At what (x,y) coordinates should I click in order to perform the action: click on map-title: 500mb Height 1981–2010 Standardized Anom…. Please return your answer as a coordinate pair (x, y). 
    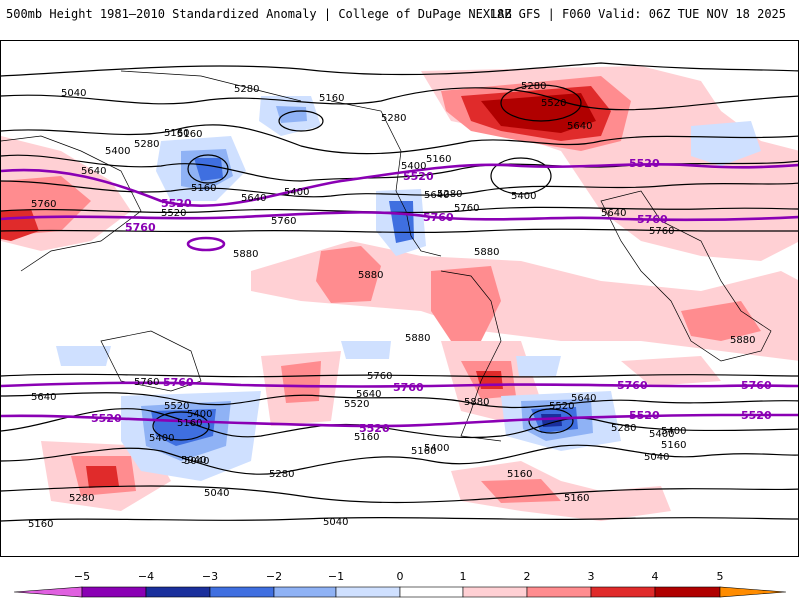
    Looking at the image, I should click on (259, 14).